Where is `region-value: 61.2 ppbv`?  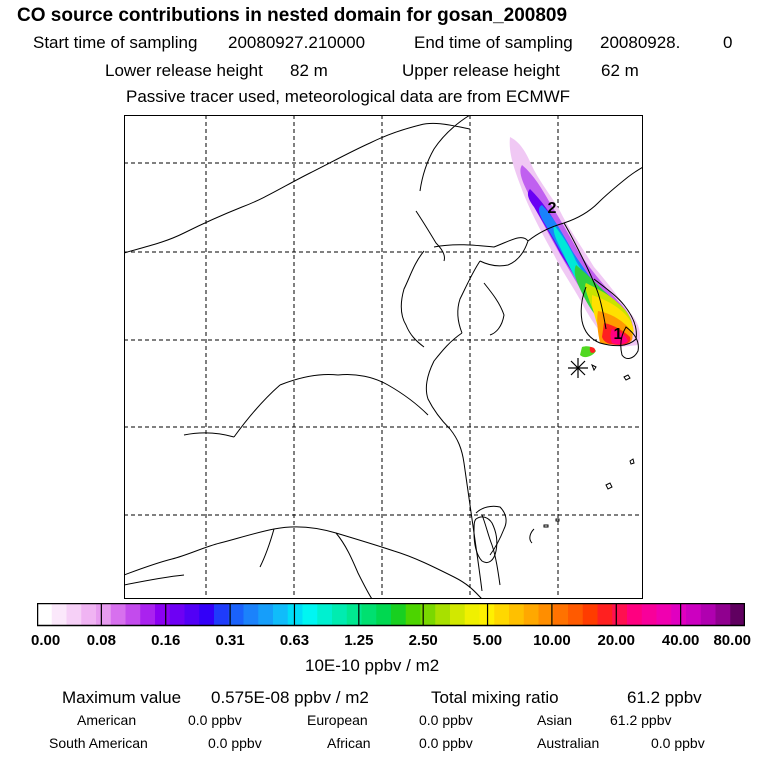
region-value: 61.2 ppbv is located at coordinates (641, 720).